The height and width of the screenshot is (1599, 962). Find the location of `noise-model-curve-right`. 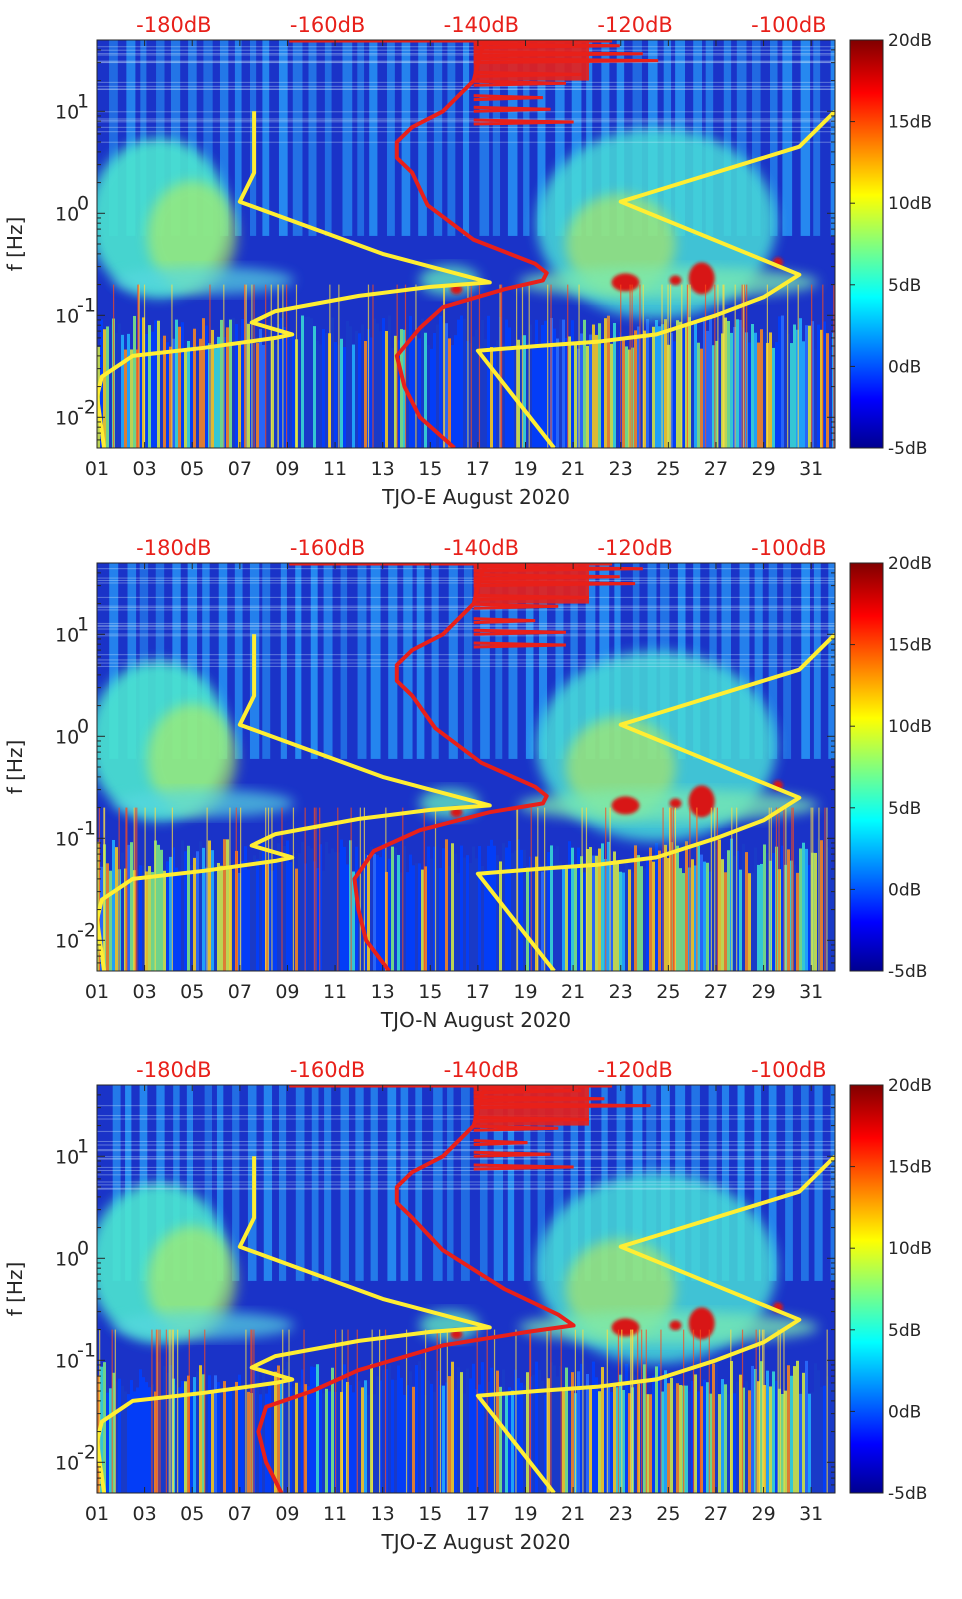

noise-model-curve-right is located at coordinates (655, 1323).